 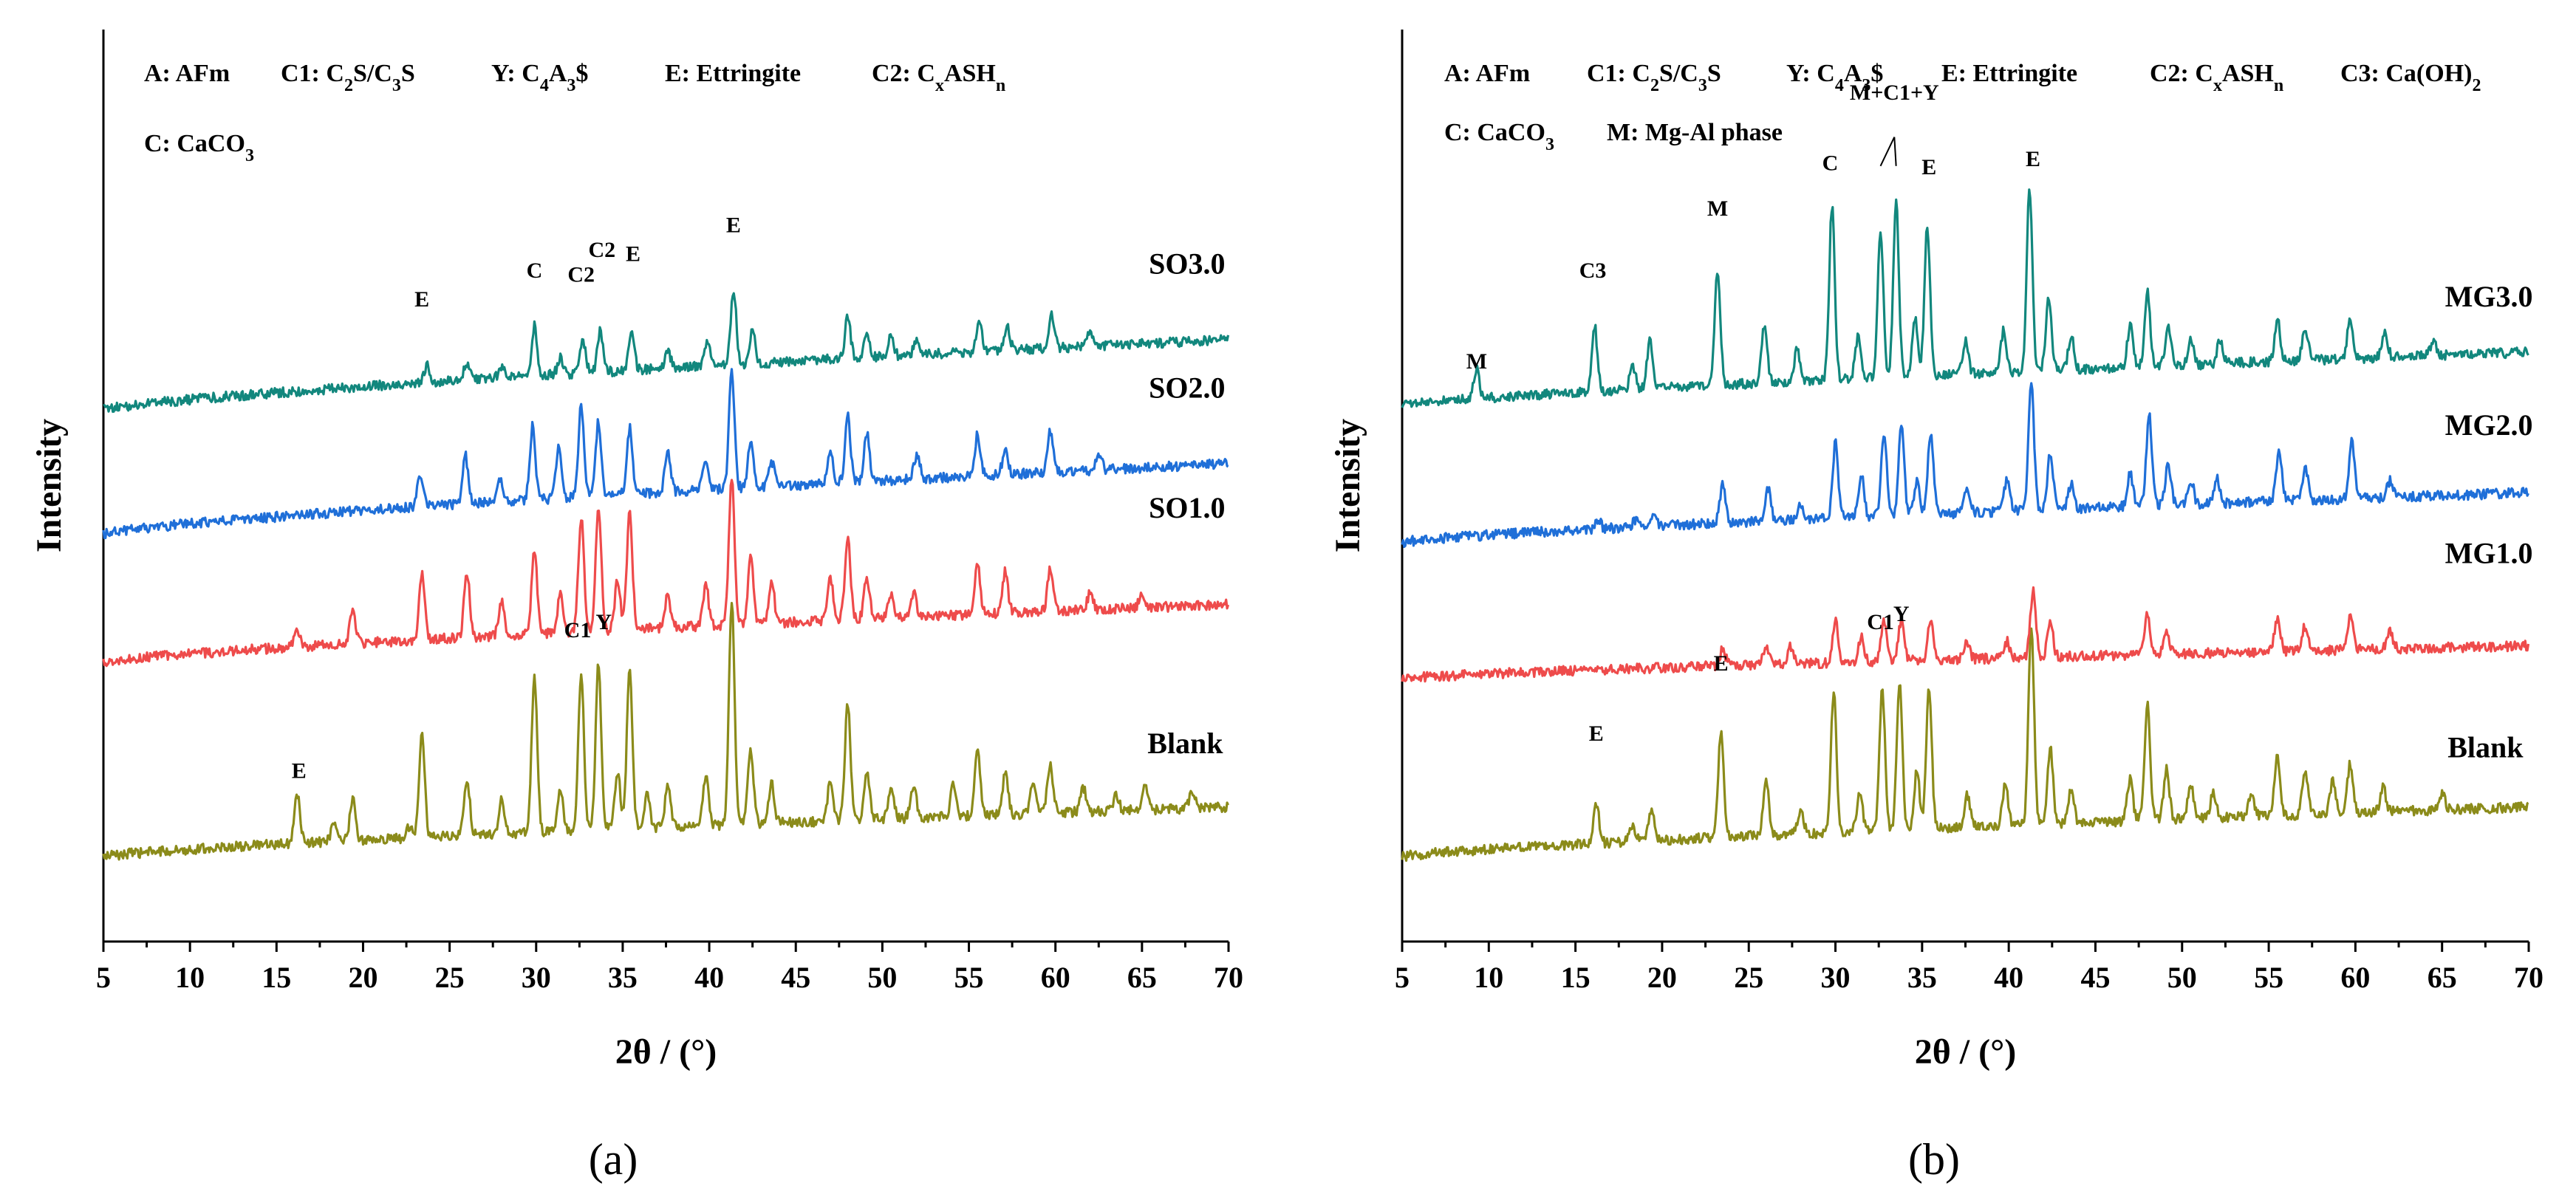 What do you see at coordinates (2489, 425) in the screenshot?
I see `series-label: MG2.0` at bounding box center [2489, 425].